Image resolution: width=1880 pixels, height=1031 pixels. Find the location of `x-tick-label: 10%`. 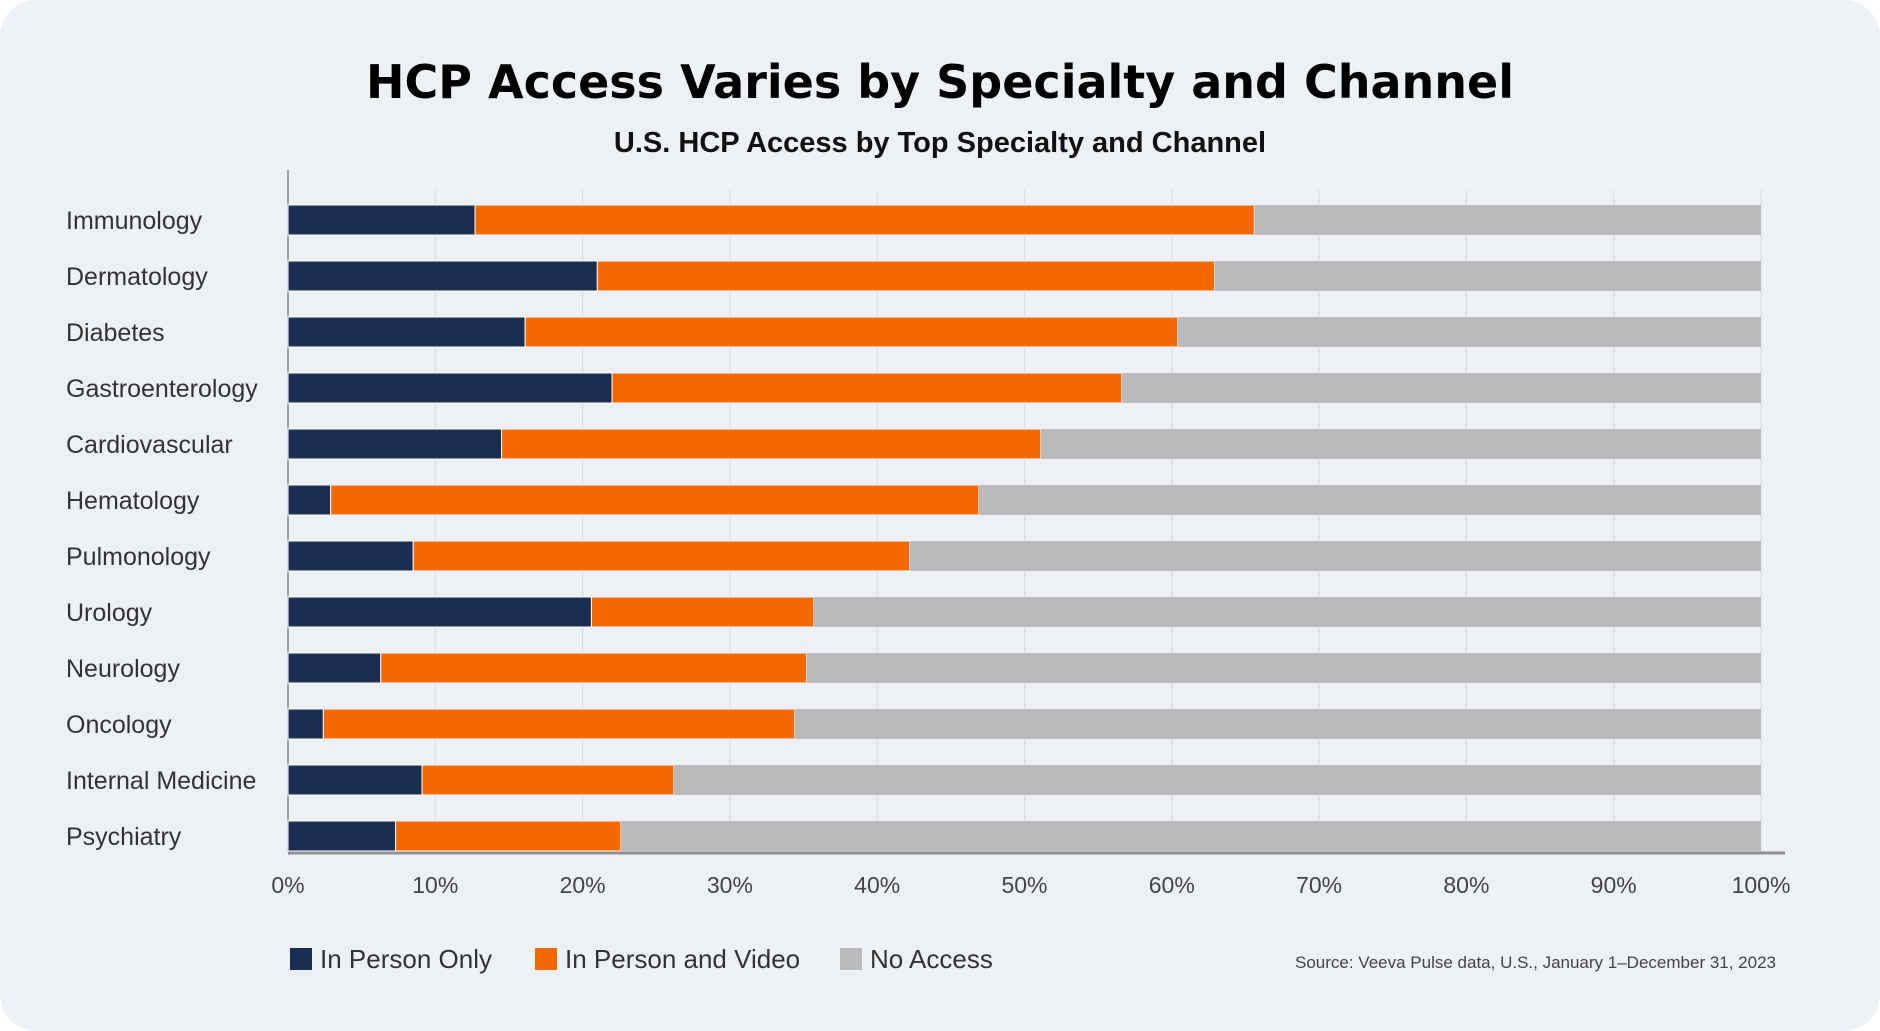

x-tick-label: 10% is located at coordinates (435, 885).